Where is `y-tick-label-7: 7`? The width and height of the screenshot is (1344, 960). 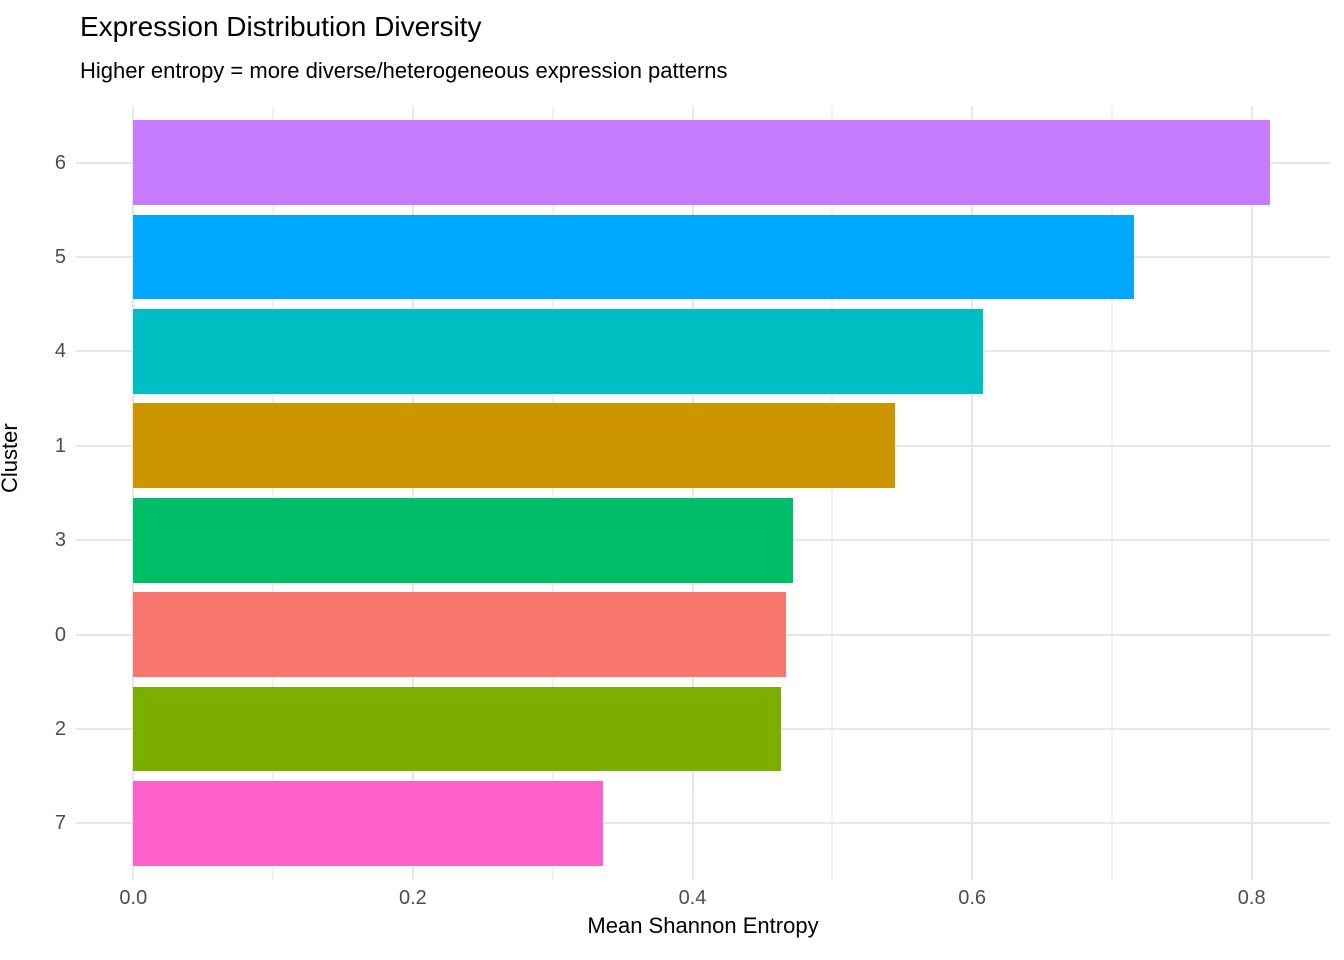
y-tick-label-7: 7 is located at coordinates (60, 823).